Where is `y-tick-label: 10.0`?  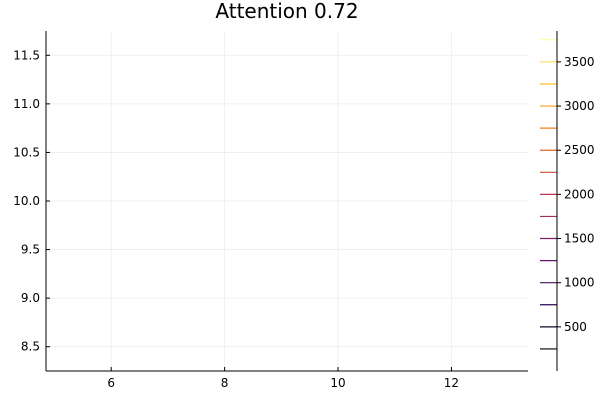 y-tick-label: 10.0 is located at coordinates (26, 201).